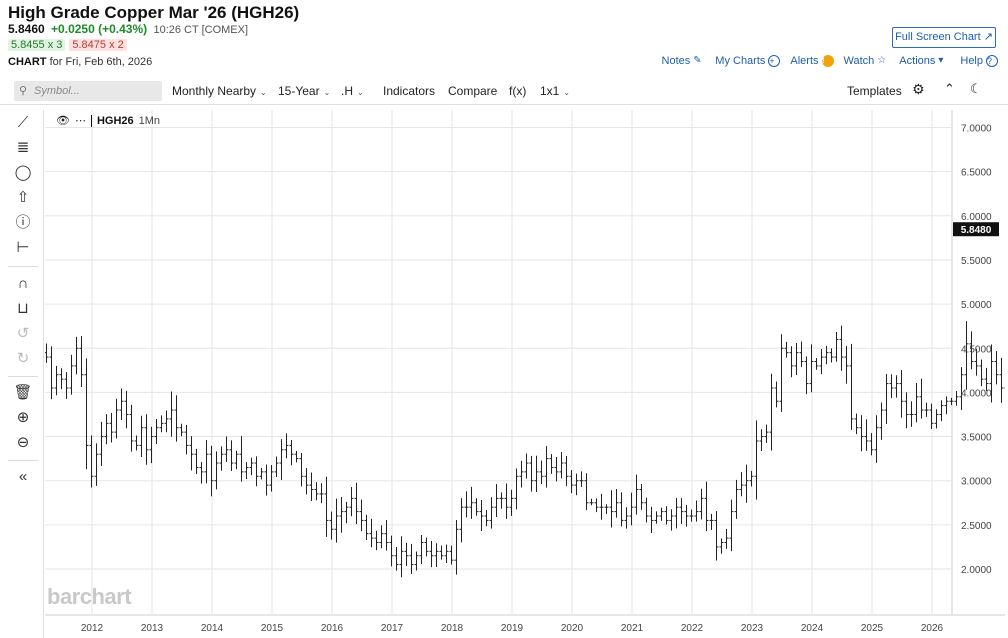  I want to click on y-tick-label: 4.5000, so click(976, 349).